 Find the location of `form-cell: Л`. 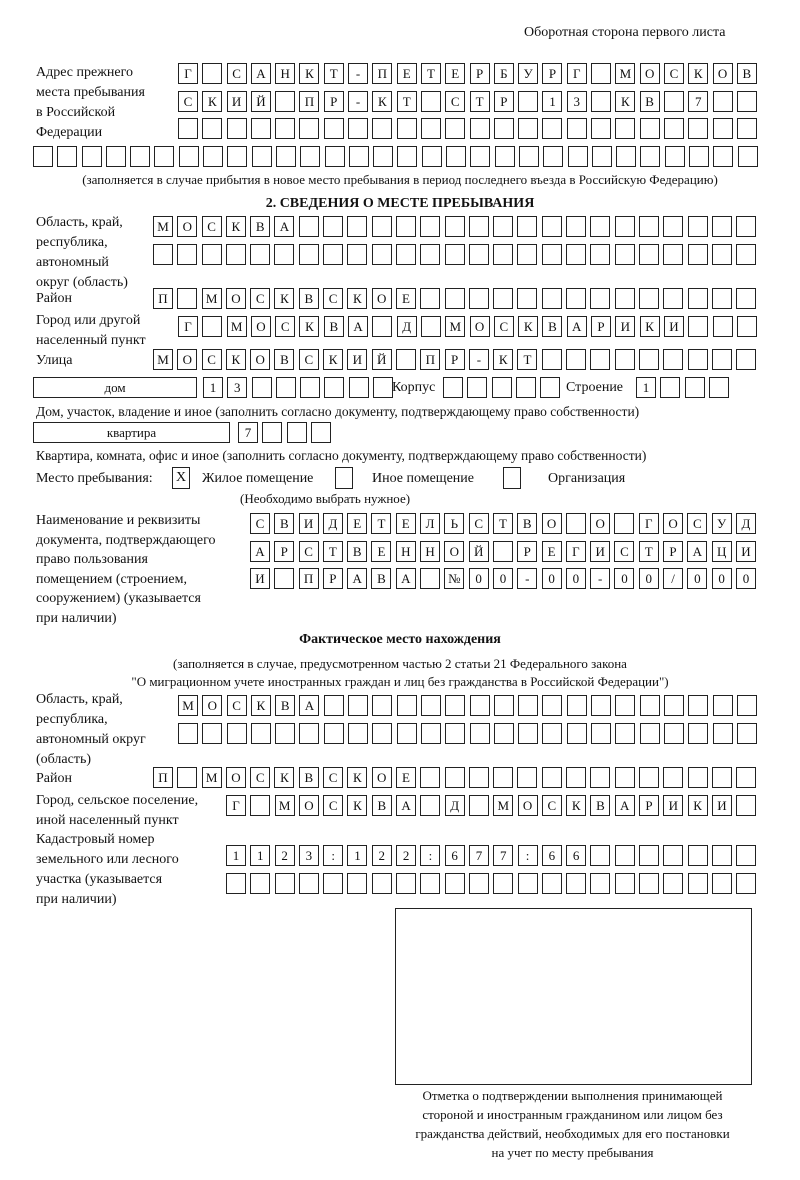

form-cell: Л is located at coordinates (430, 523).